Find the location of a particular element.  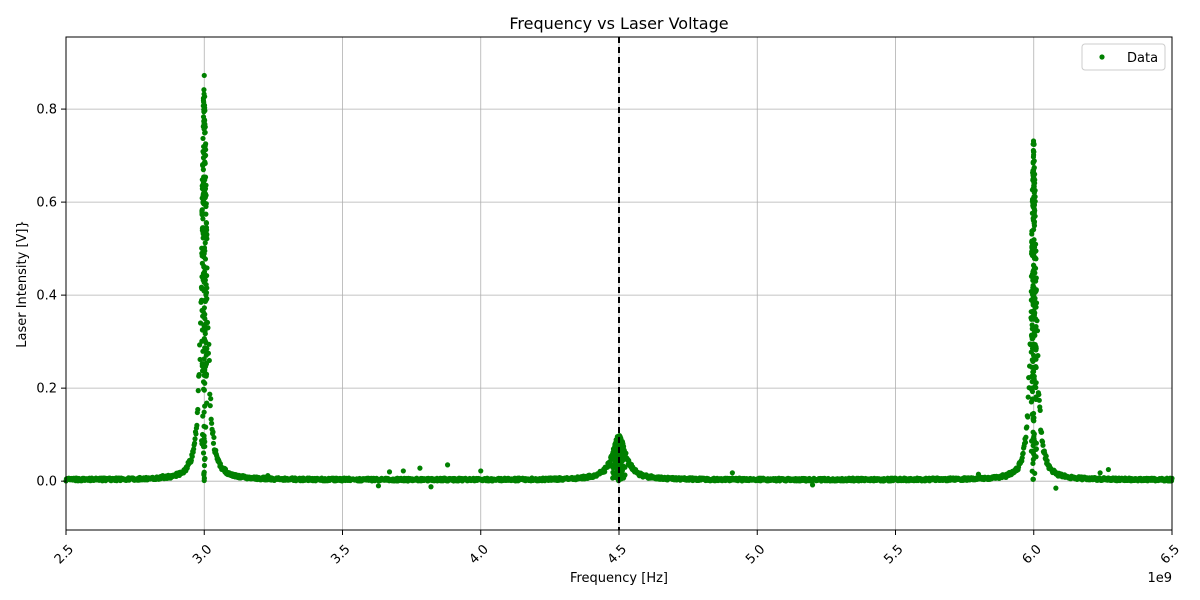

y-tick-label: 0.6 is located at coordinates (46, 203).